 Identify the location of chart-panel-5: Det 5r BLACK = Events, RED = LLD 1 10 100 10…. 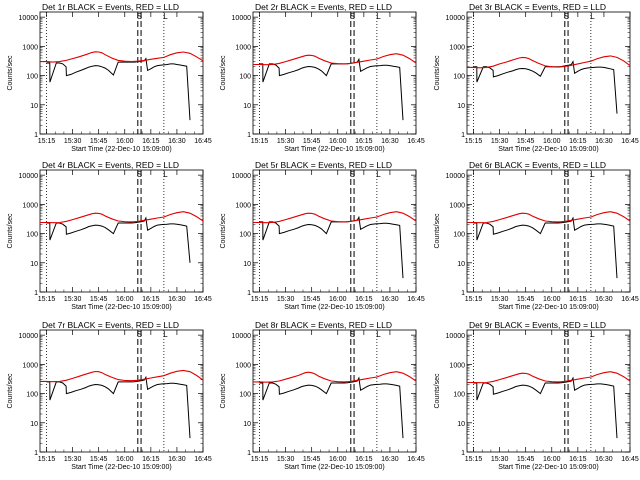
(322, 235).